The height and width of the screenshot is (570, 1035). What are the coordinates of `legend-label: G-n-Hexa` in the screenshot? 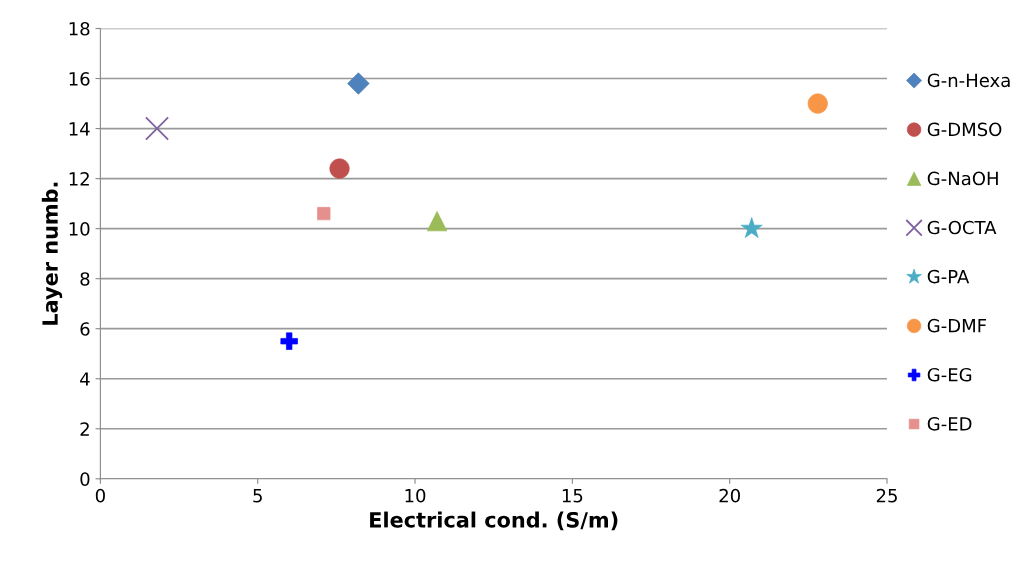 It's located at (968, 80).